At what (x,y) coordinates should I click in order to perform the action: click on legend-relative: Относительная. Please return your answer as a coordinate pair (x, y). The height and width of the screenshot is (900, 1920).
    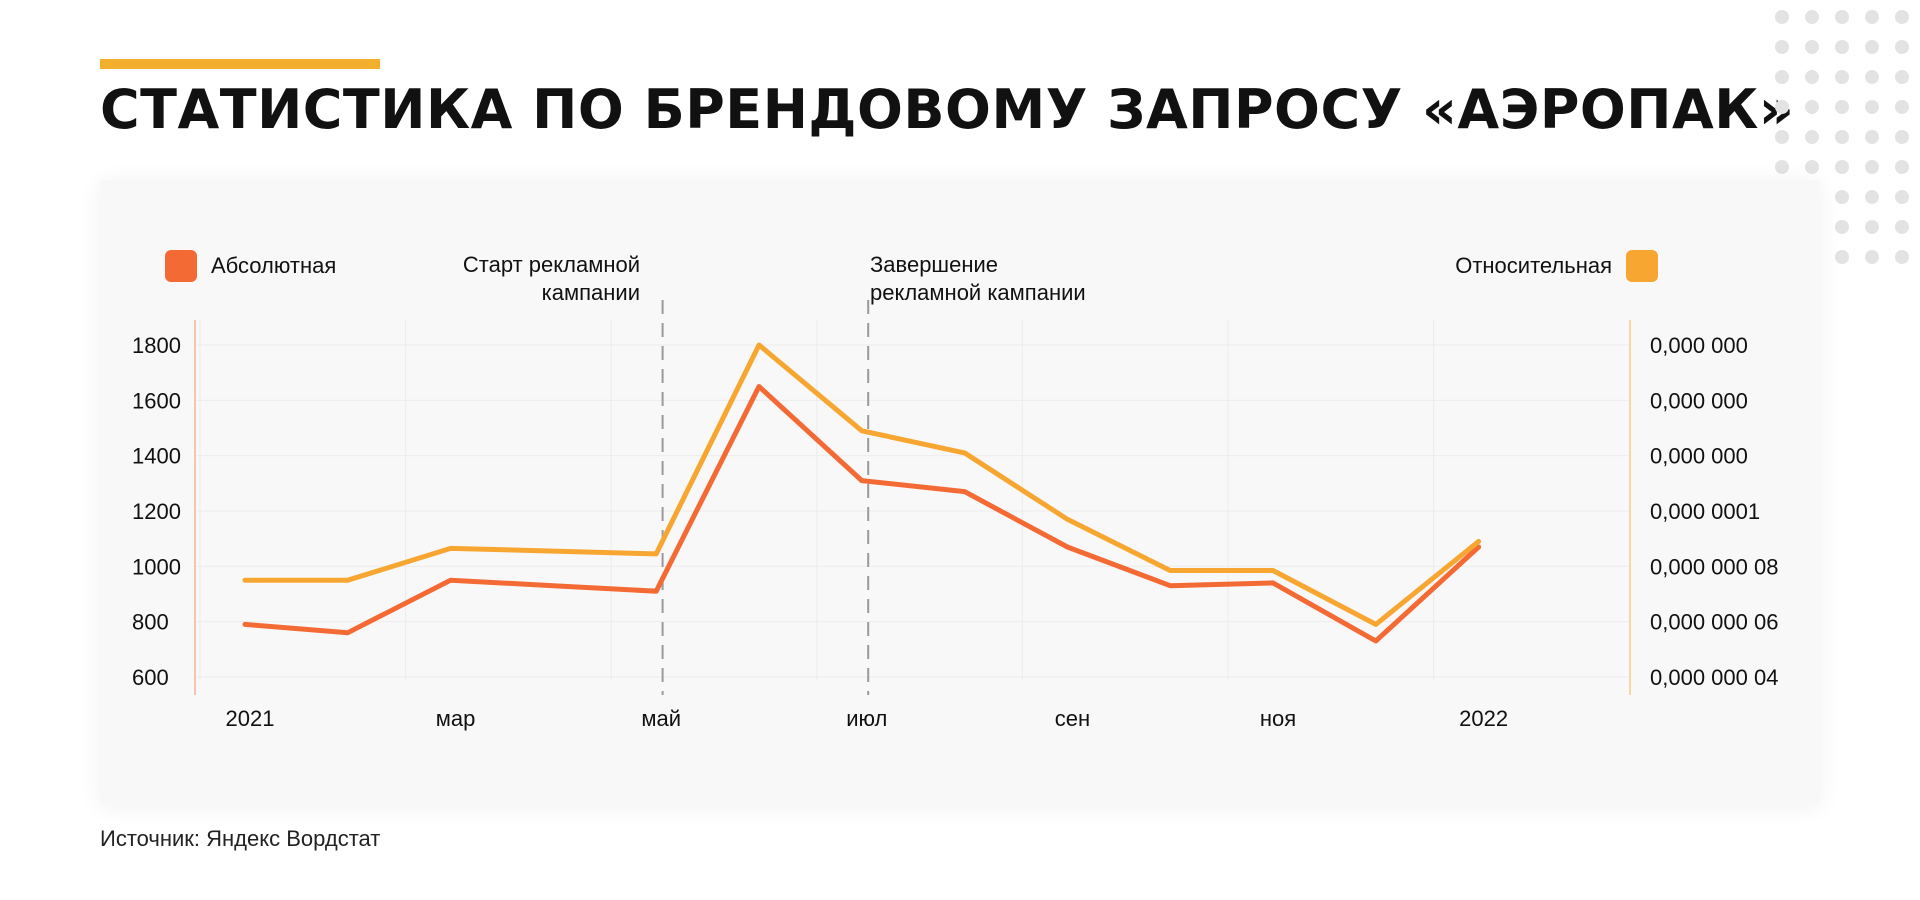
    Looking at the image, I should click on (1556, 266).